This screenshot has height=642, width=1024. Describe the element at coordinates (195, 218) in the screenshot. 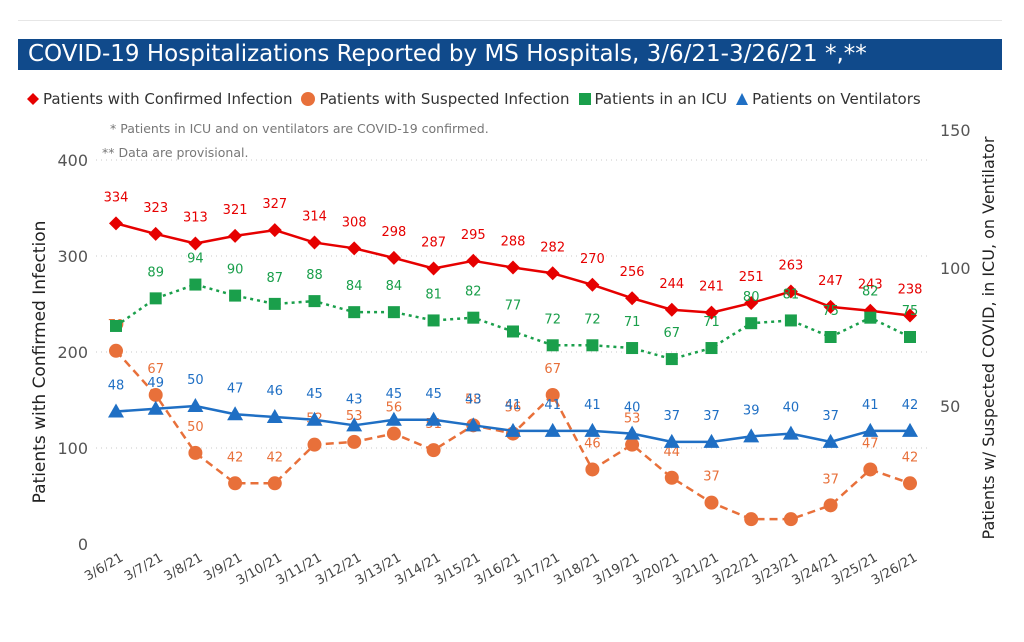

I see `data-label: 313` at that location.